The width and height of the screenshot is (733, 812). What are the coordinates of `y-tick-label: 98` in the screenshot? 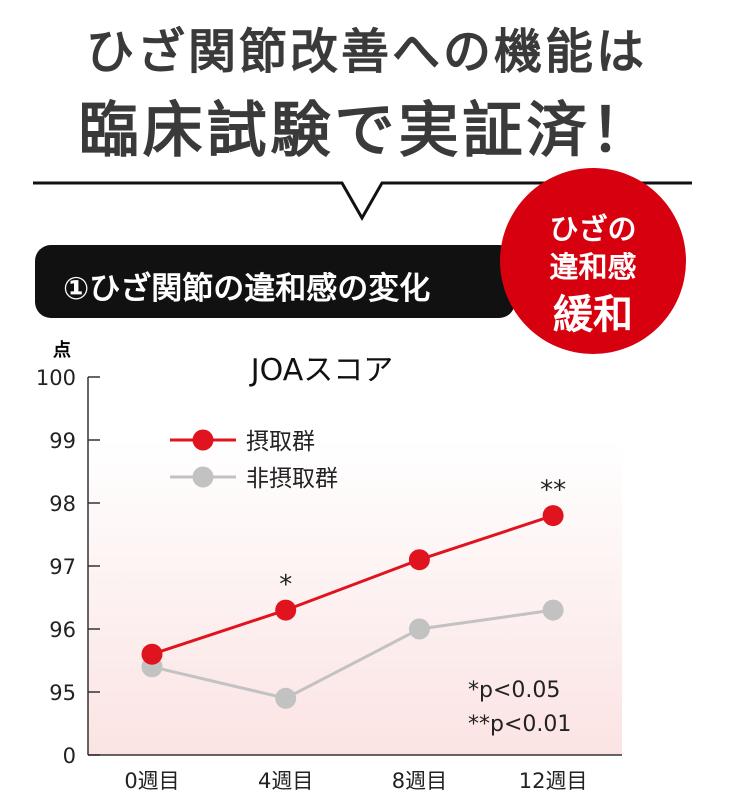 It's located at (62, 504).